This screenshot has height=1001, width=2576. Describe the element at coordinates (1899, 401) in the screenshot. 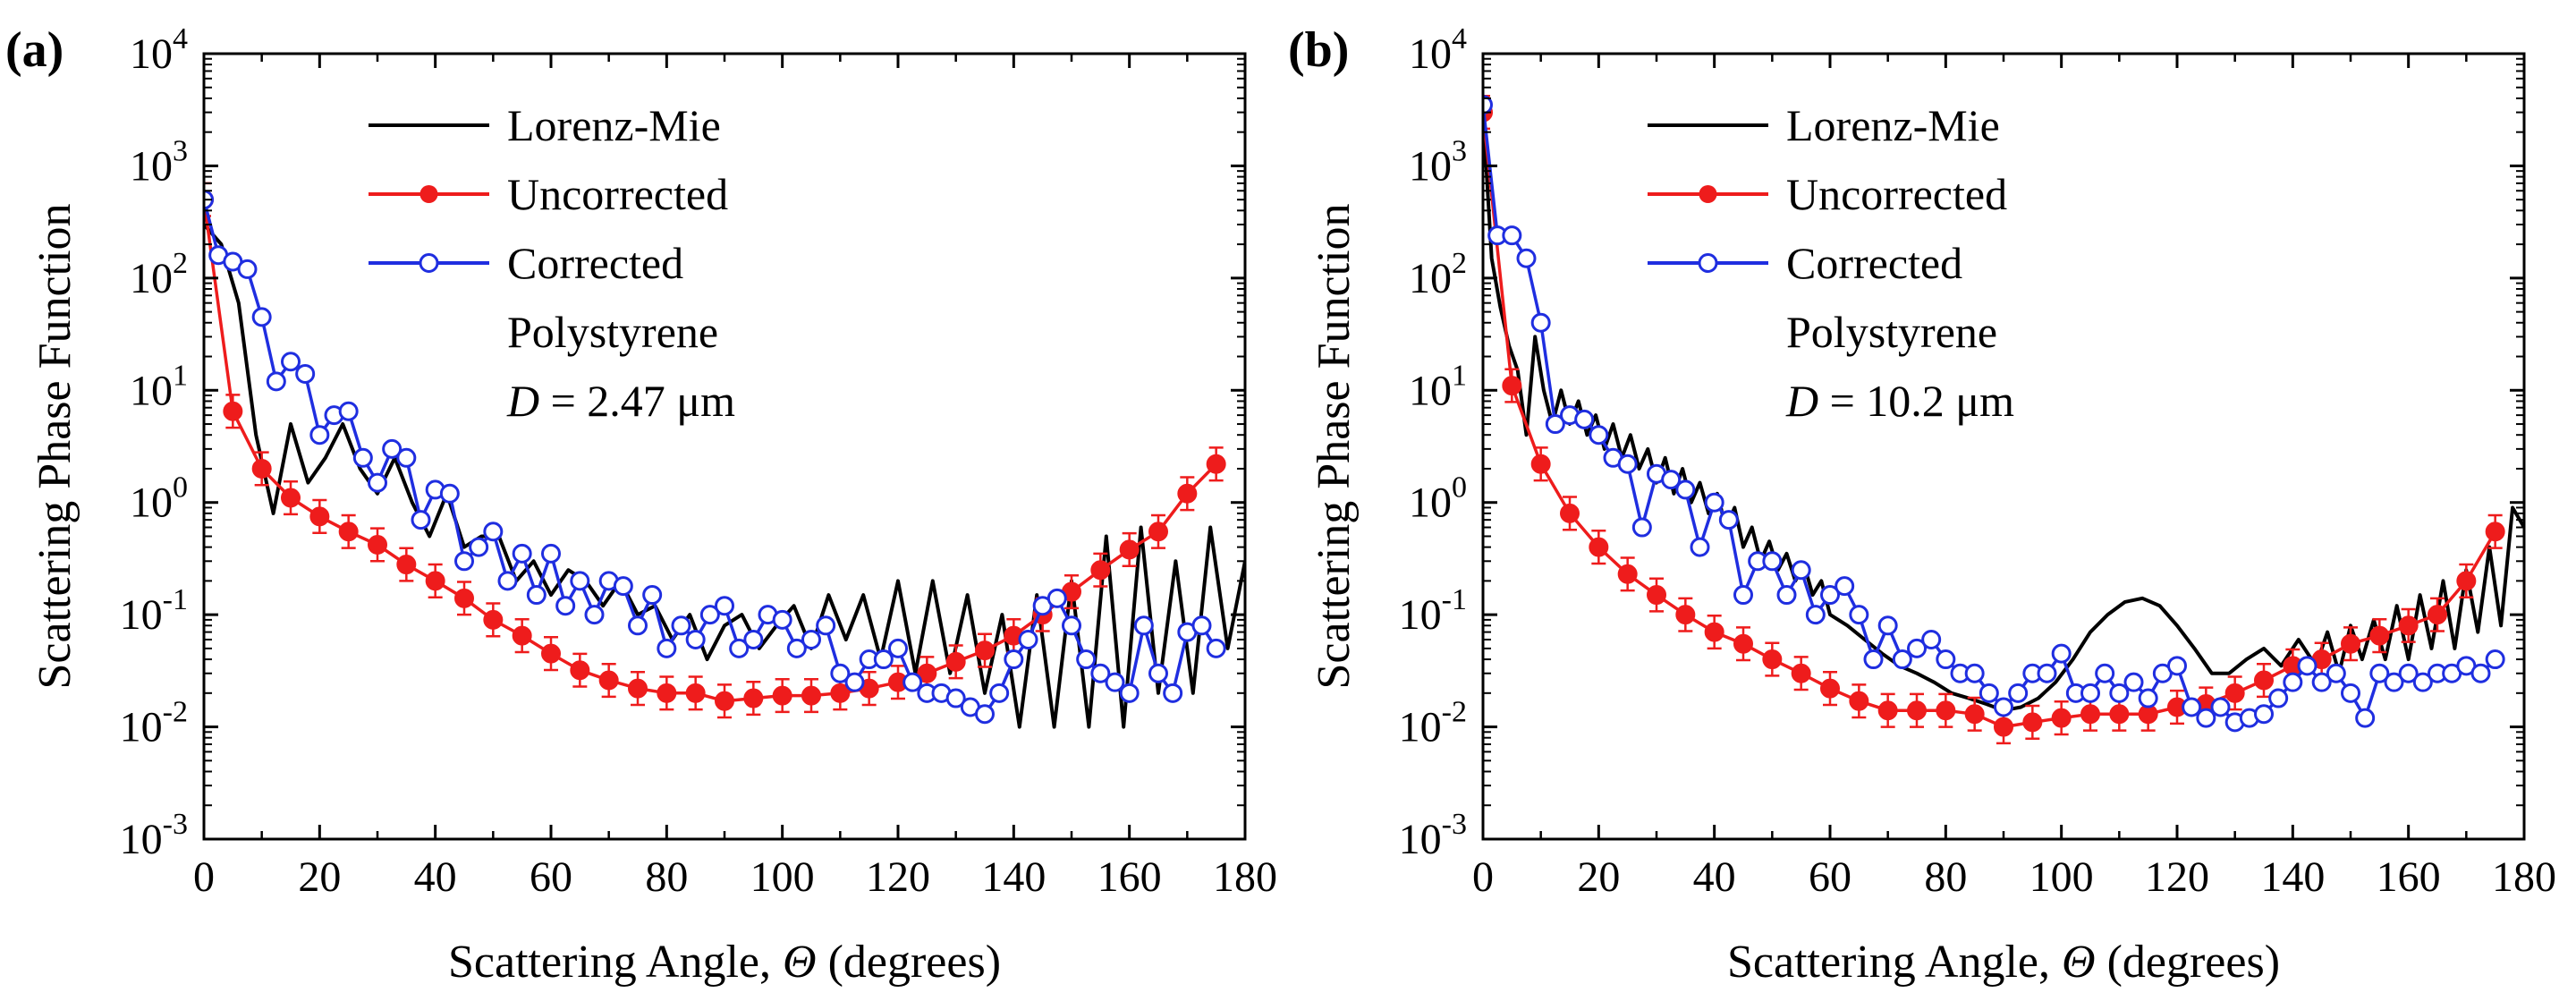

I see `legend-diameter: D = 10.2 μm` at that location.